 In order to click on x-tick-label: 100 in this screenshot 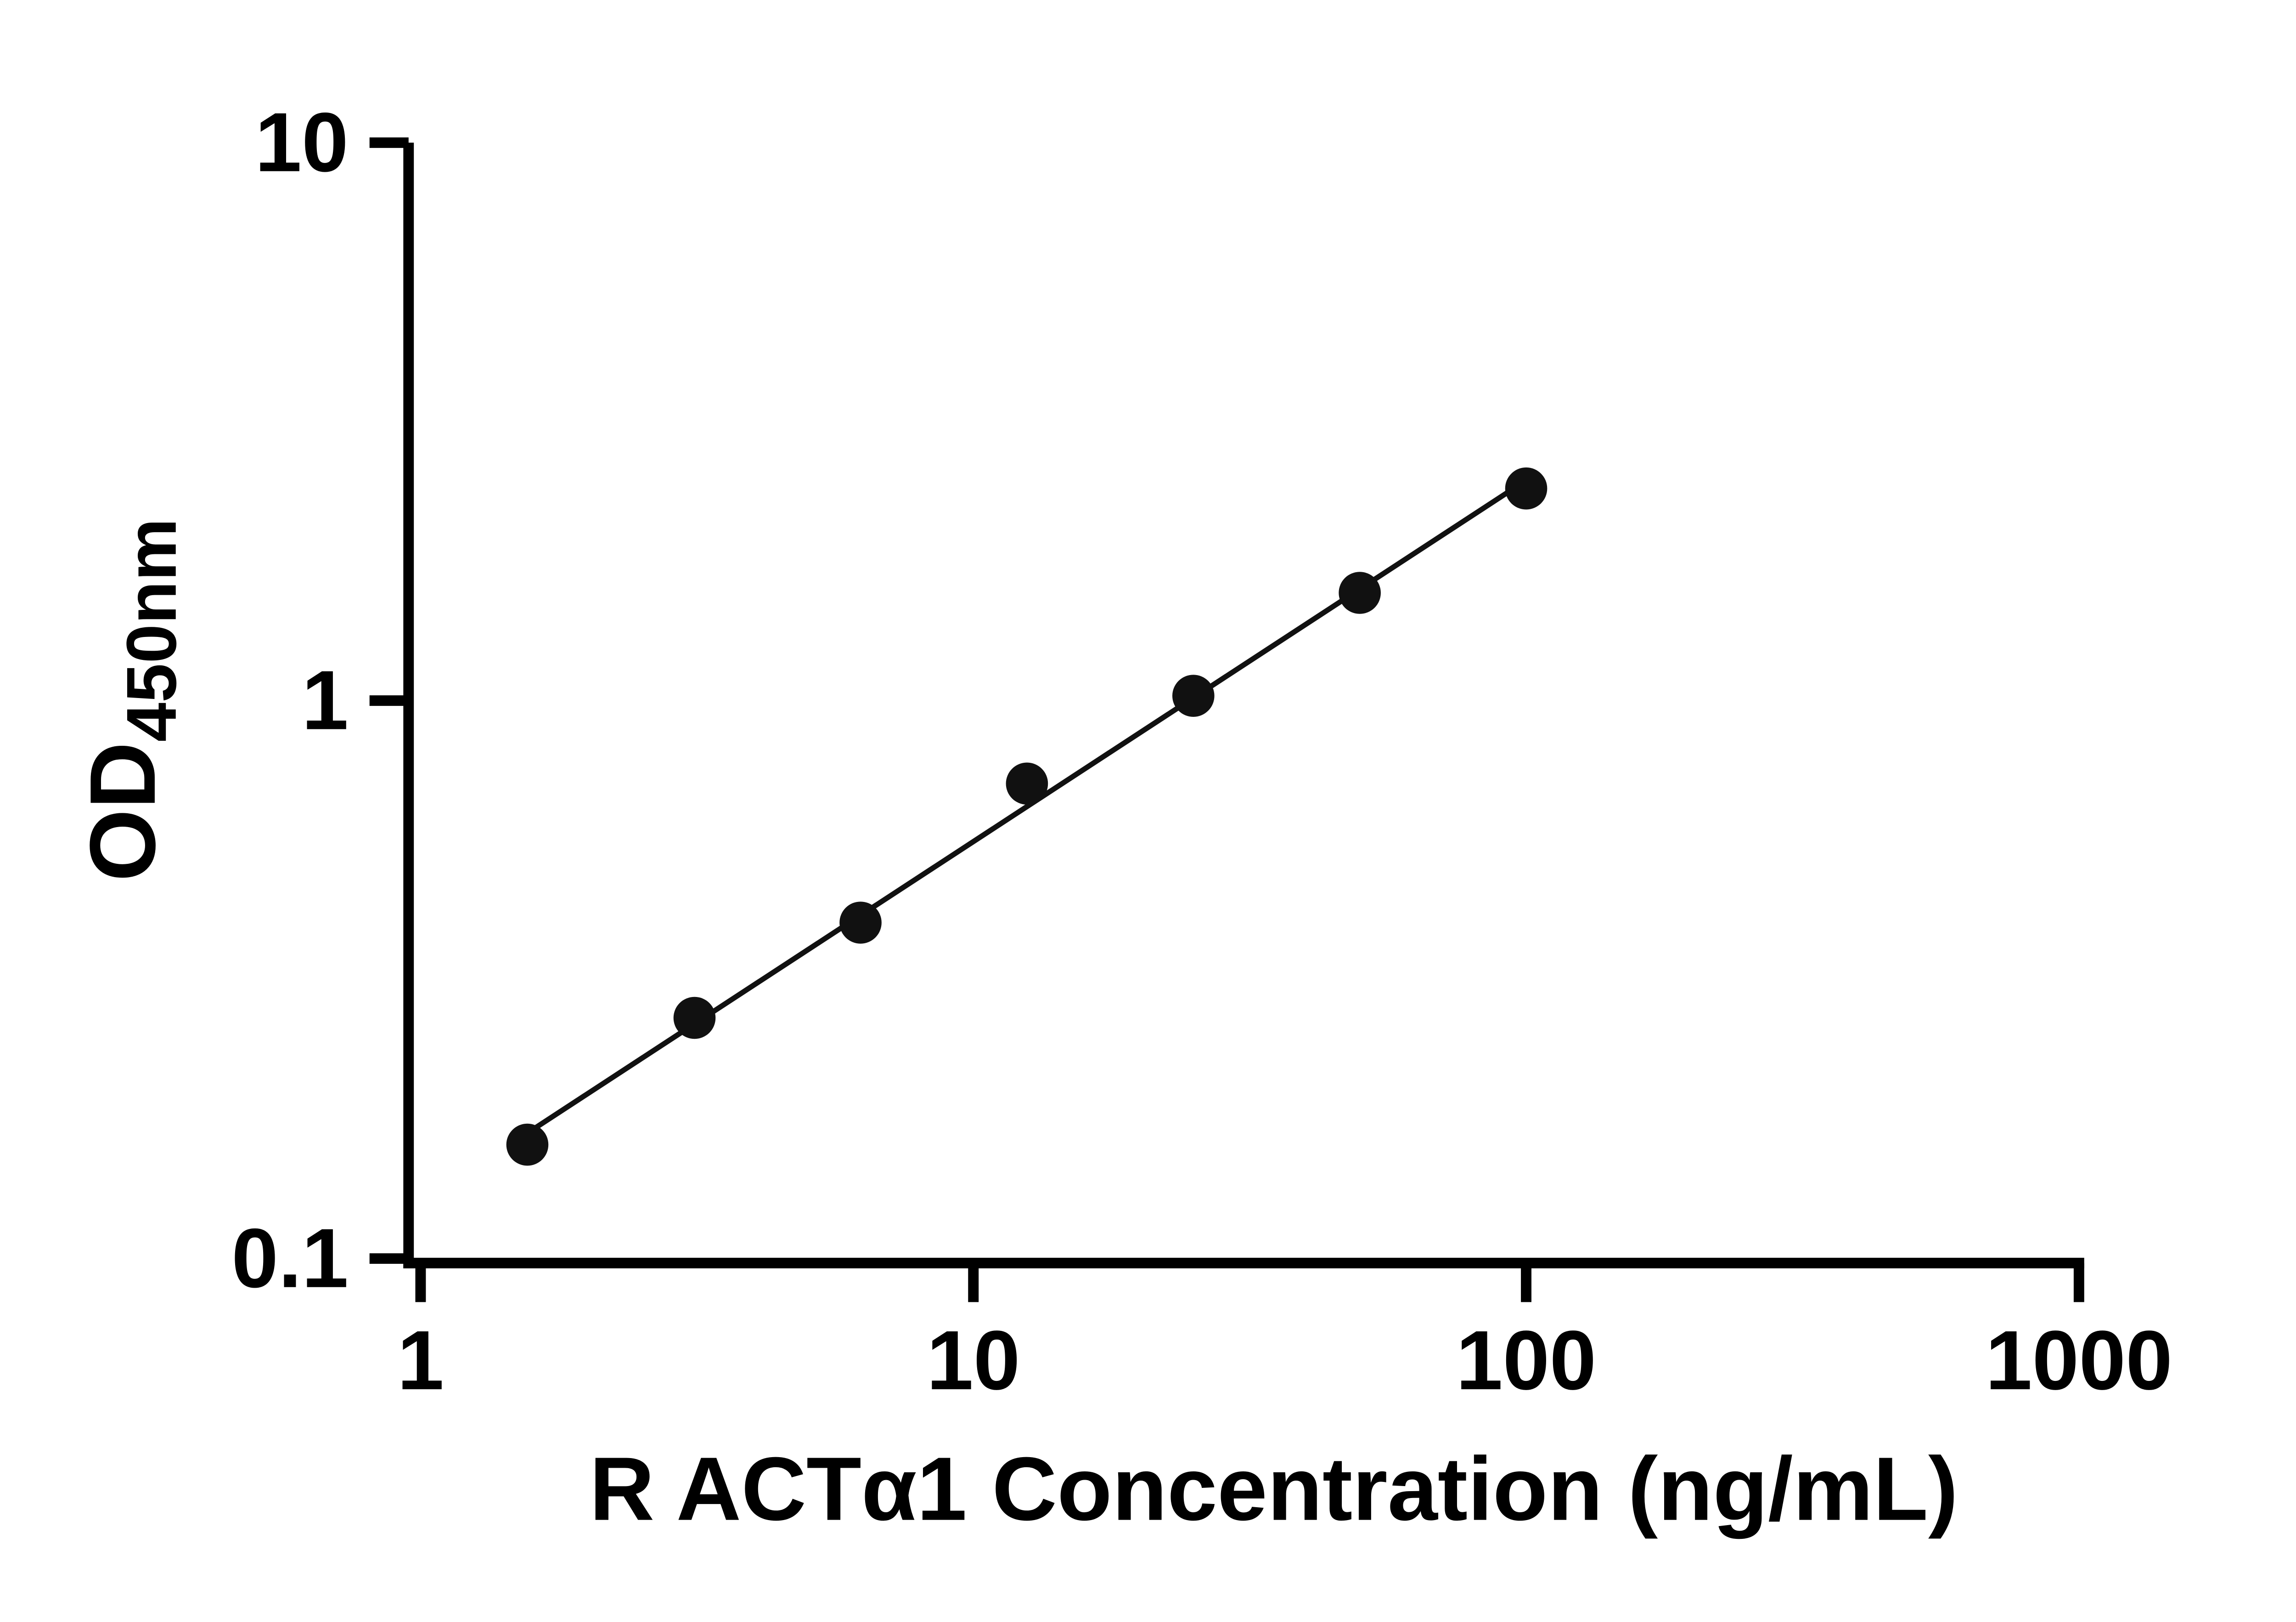, I will do `click(1527, 1360)`.